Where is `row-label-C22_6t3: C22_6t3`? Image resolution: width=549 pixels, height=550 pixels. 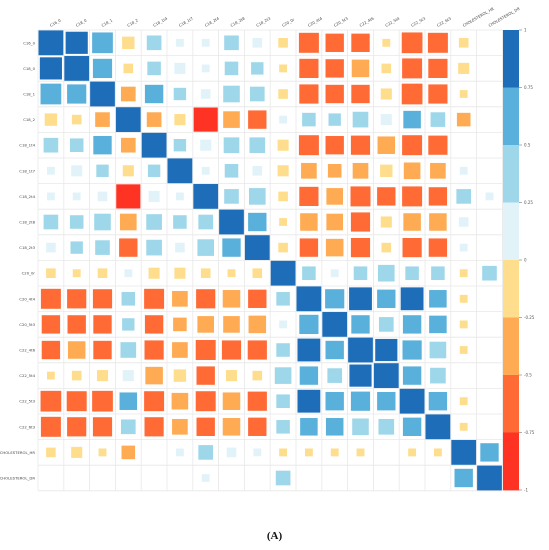 row-label-C22_6t3: C22_6t3 is located at coordinates (27, 426).